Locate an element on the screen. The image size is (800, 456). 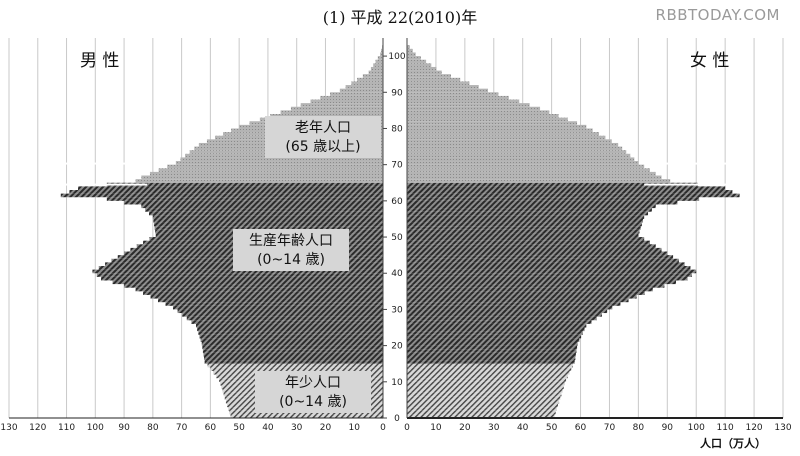
age-tick-70: 70 is located at coordinates (397, 166).